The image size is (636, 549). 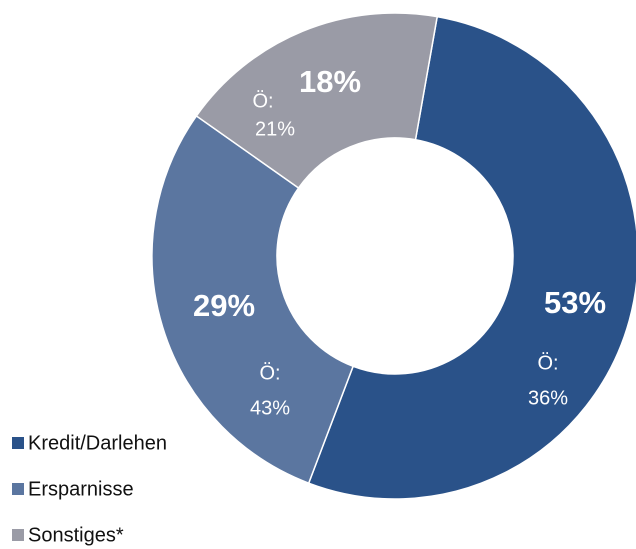 I want to click on comparison-label: 21%, so click(x=275, y=129).